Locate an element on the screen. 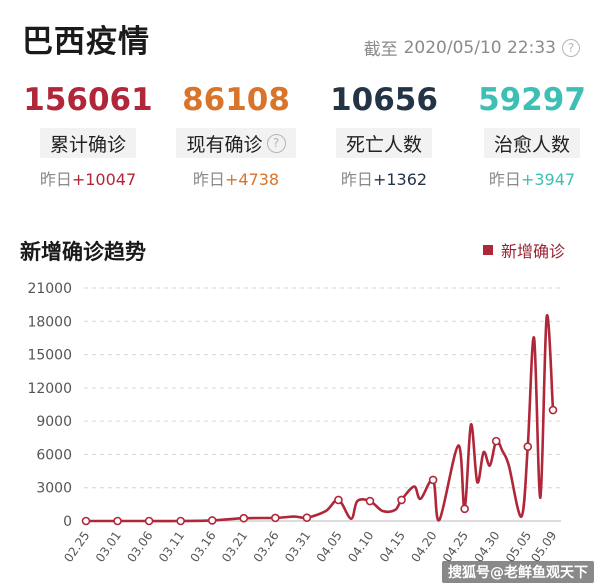 The image size is (611, 585). y-tick-label: 9000 is located at coordinates (54, 422).